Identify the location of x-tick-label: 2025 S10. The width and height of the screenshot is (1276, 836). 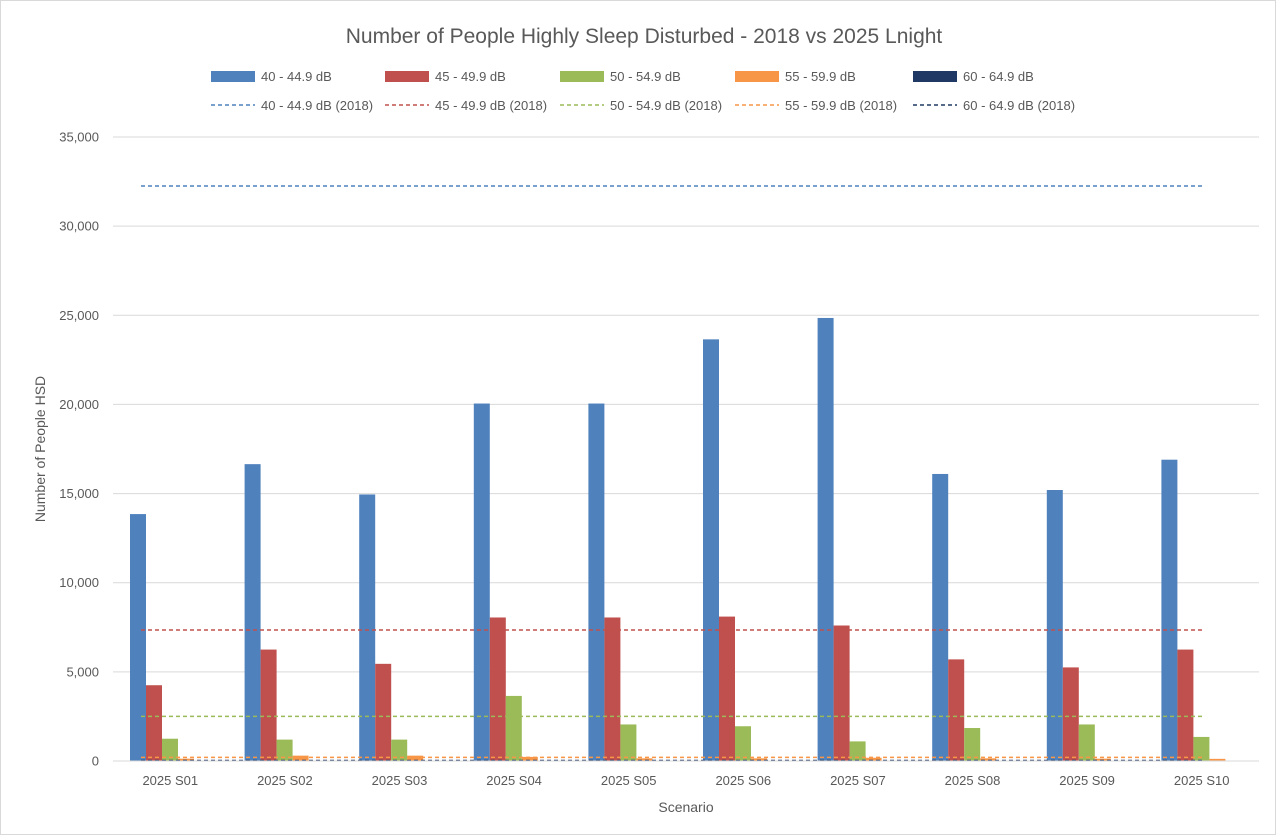
(1202, 780).